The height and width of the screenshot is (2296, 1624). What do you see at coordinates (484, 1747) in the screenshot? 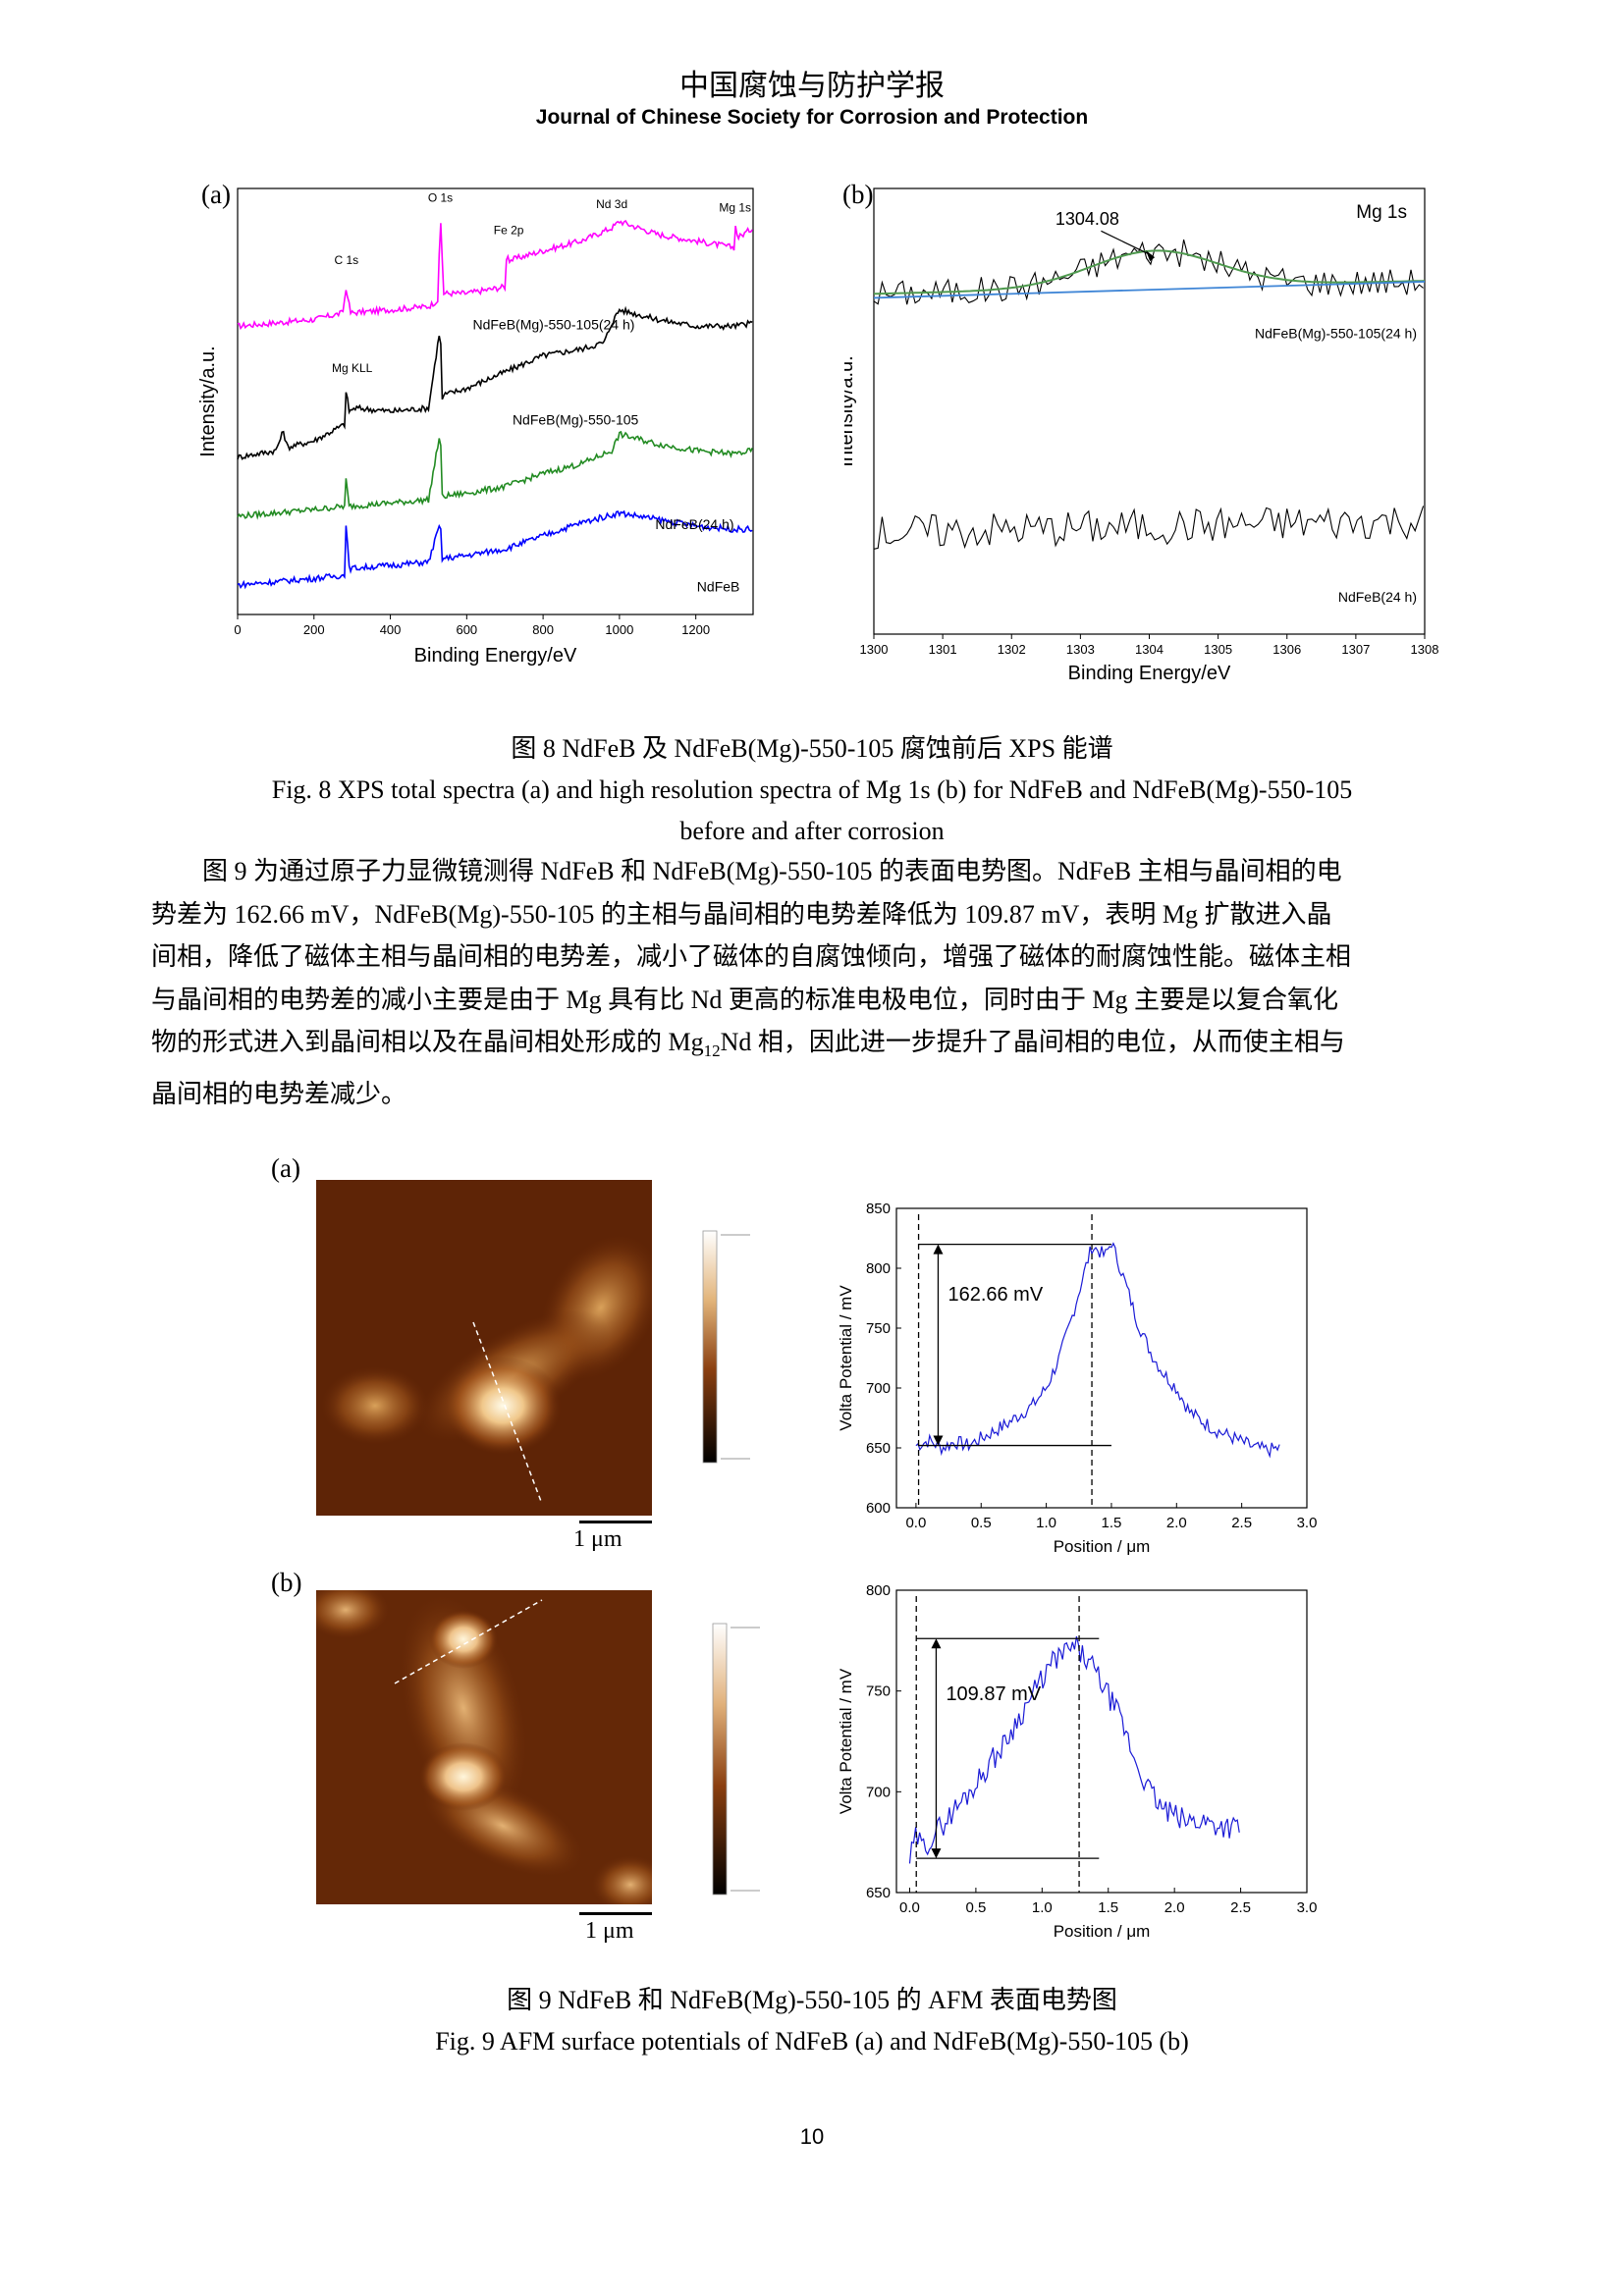
I see `afm-image-b` at bounding box center [484, 1747].